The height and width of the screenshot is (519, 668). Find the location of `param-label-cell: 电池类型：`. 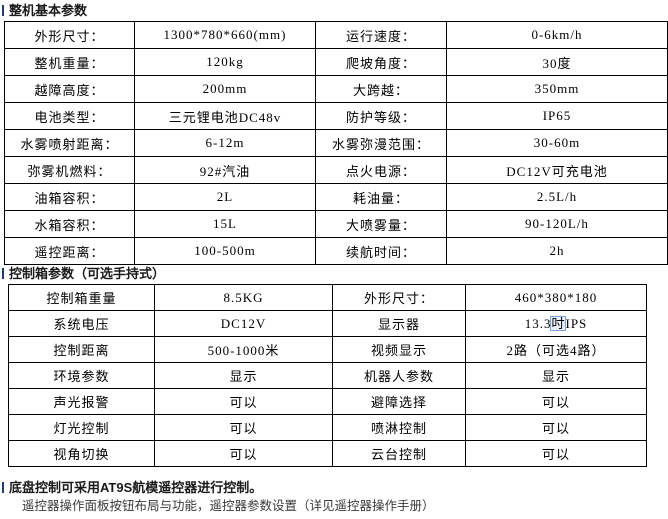

param-label-cell: 电池类型： is located at coordinates (69, 116).